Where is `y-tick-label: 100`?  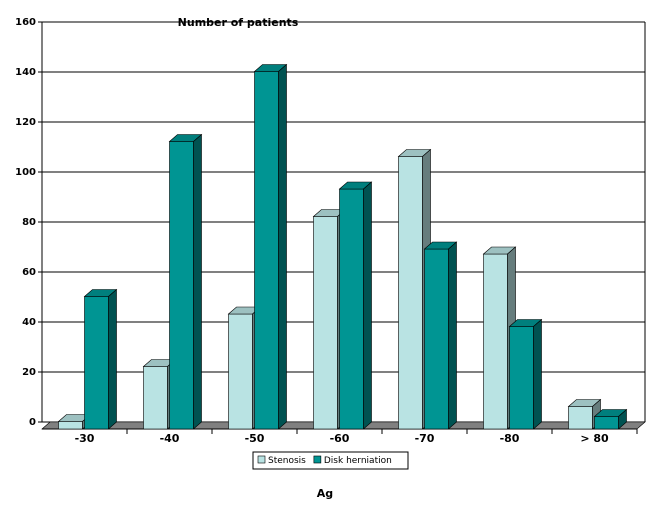
y-tick-label: 100 is located at coordinates (25, 172).